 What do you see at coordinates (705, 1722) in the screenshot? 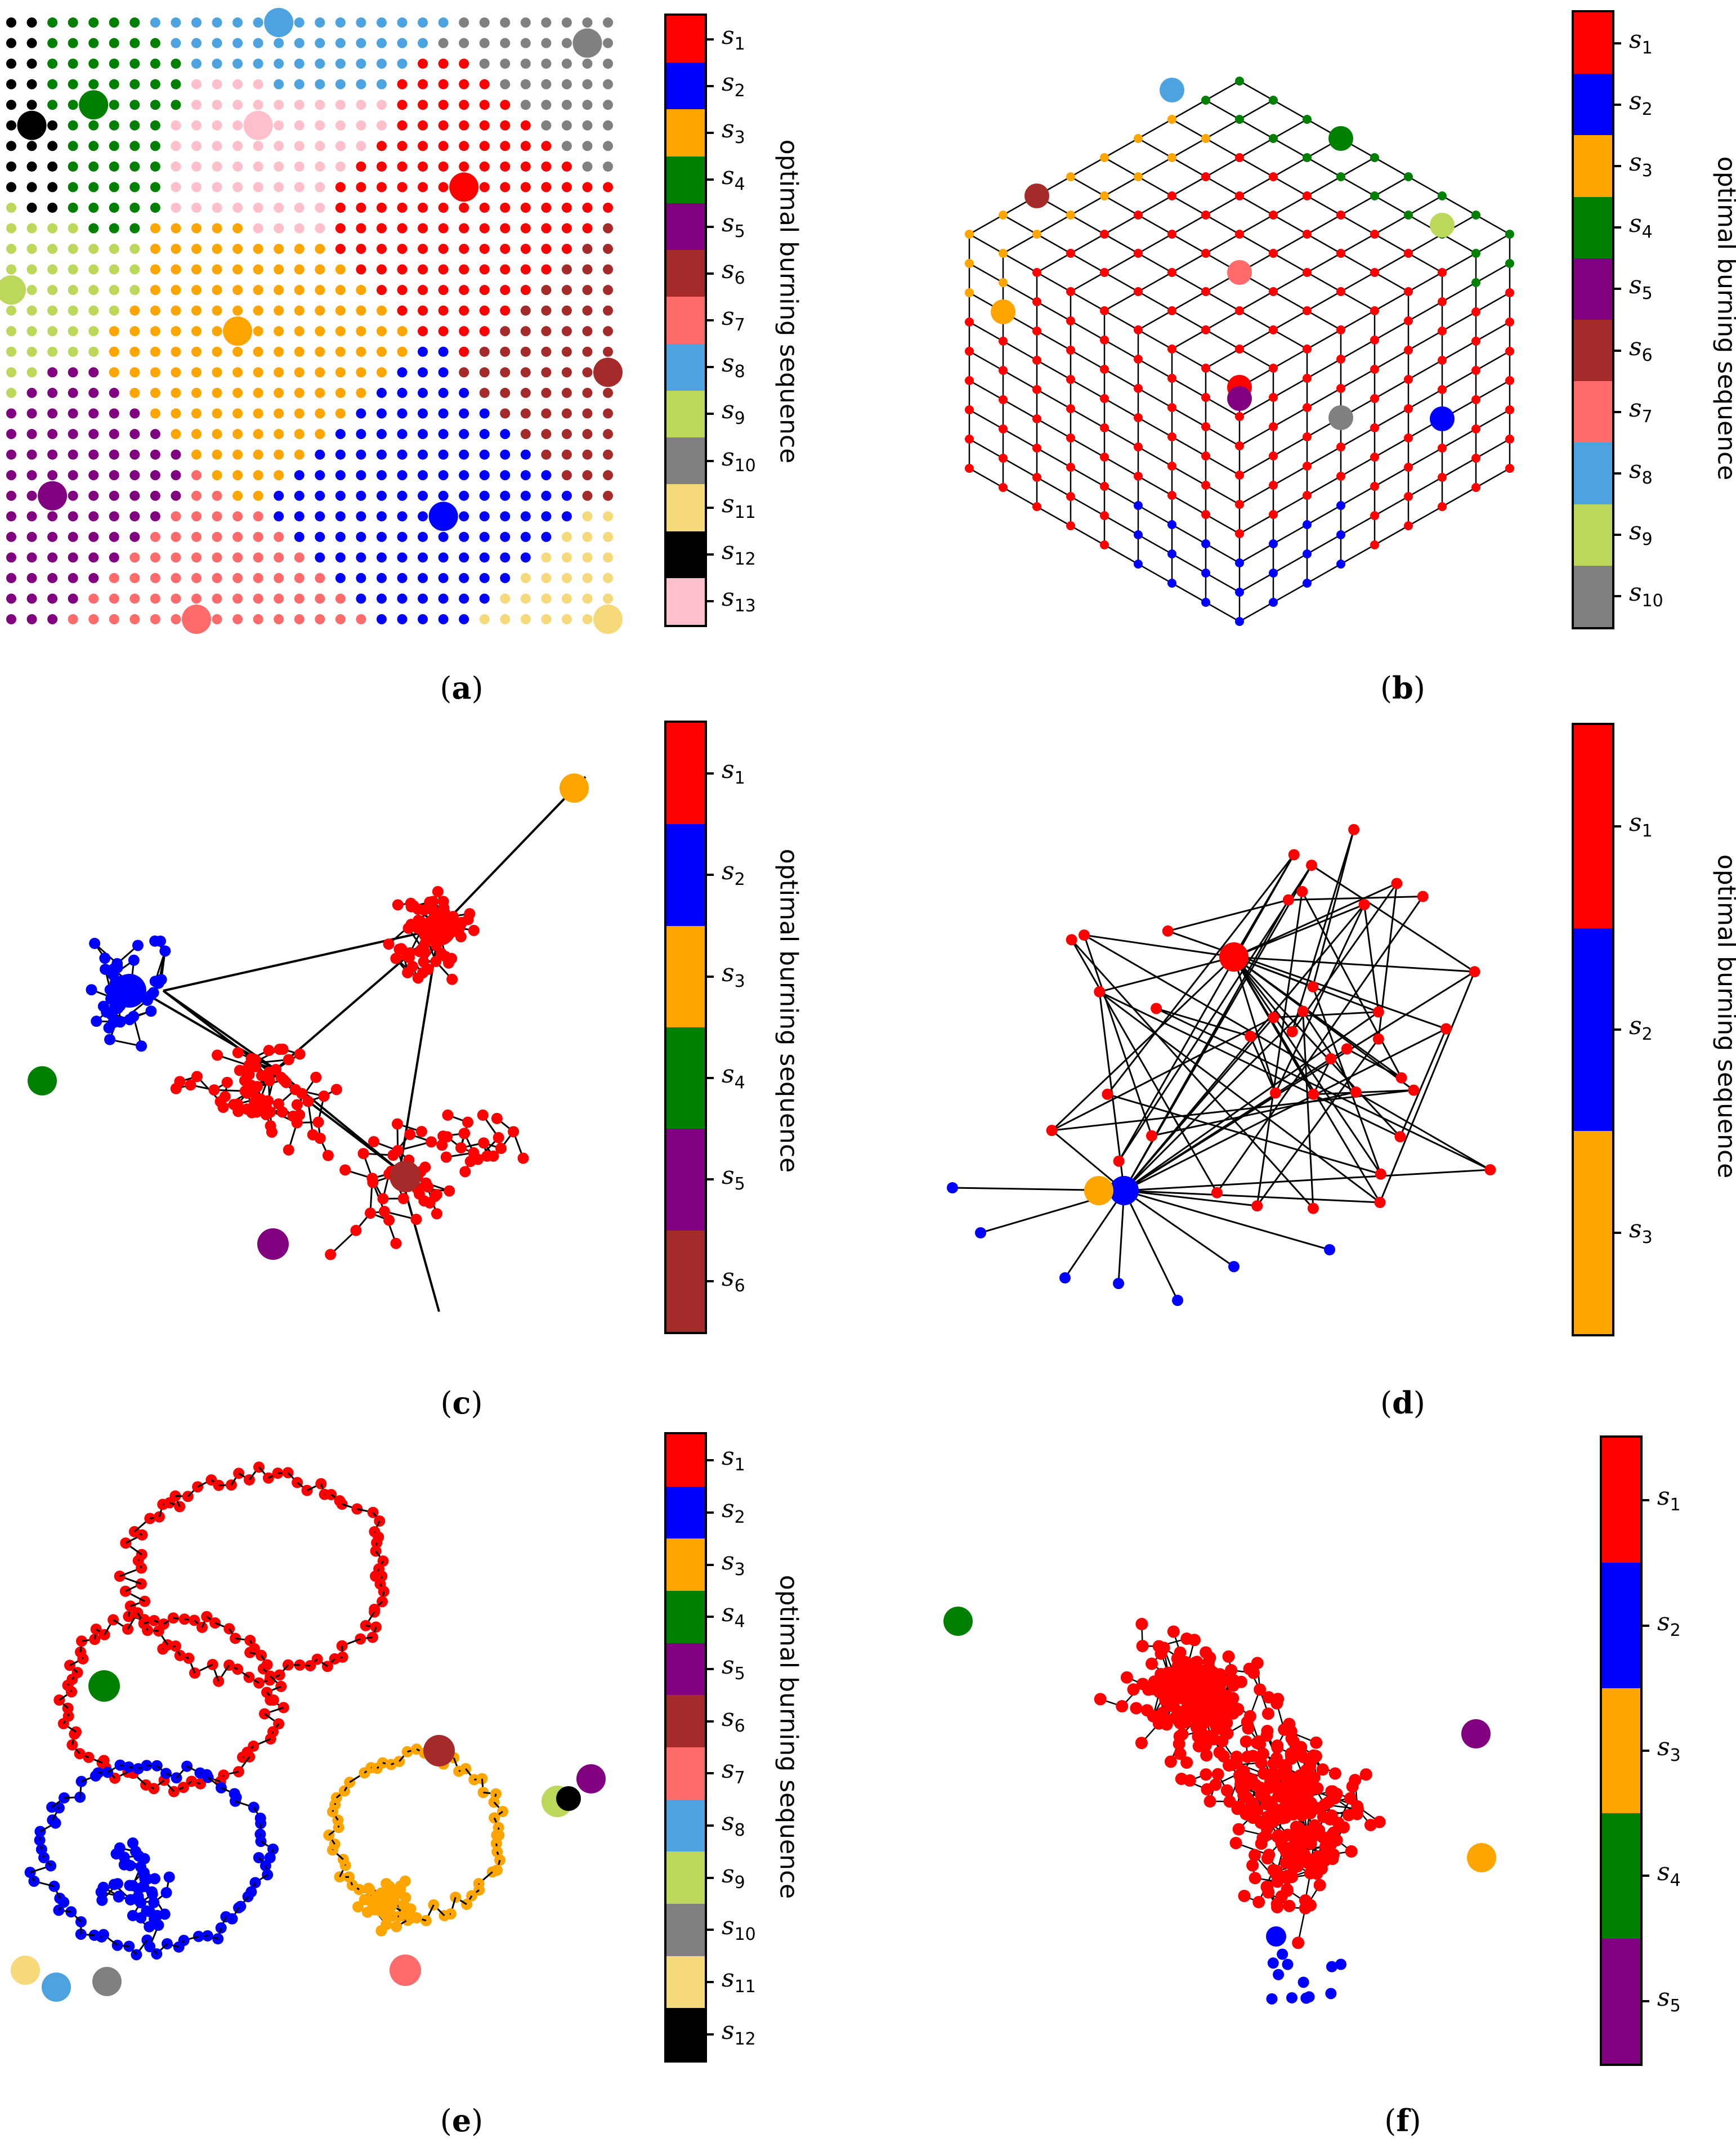
I see `colorbar-segment-s6: s6` at bounding box center [705, 1722].